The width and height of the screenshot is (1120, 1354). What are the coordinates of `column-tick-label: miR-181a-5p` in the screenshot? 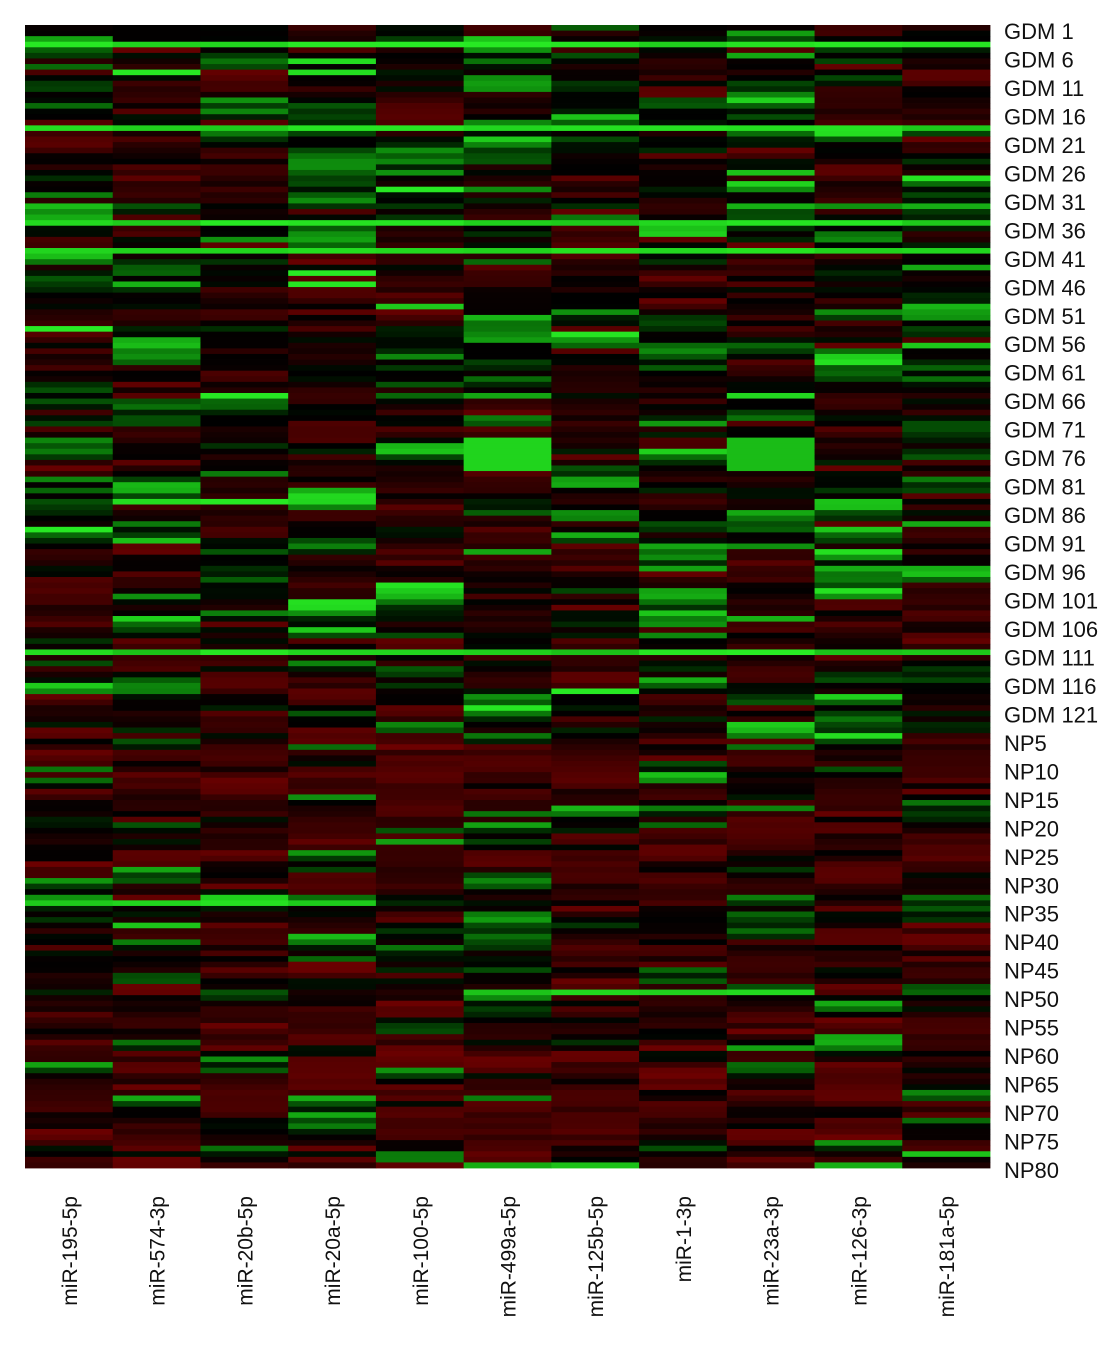 It's located at (947, 1256).